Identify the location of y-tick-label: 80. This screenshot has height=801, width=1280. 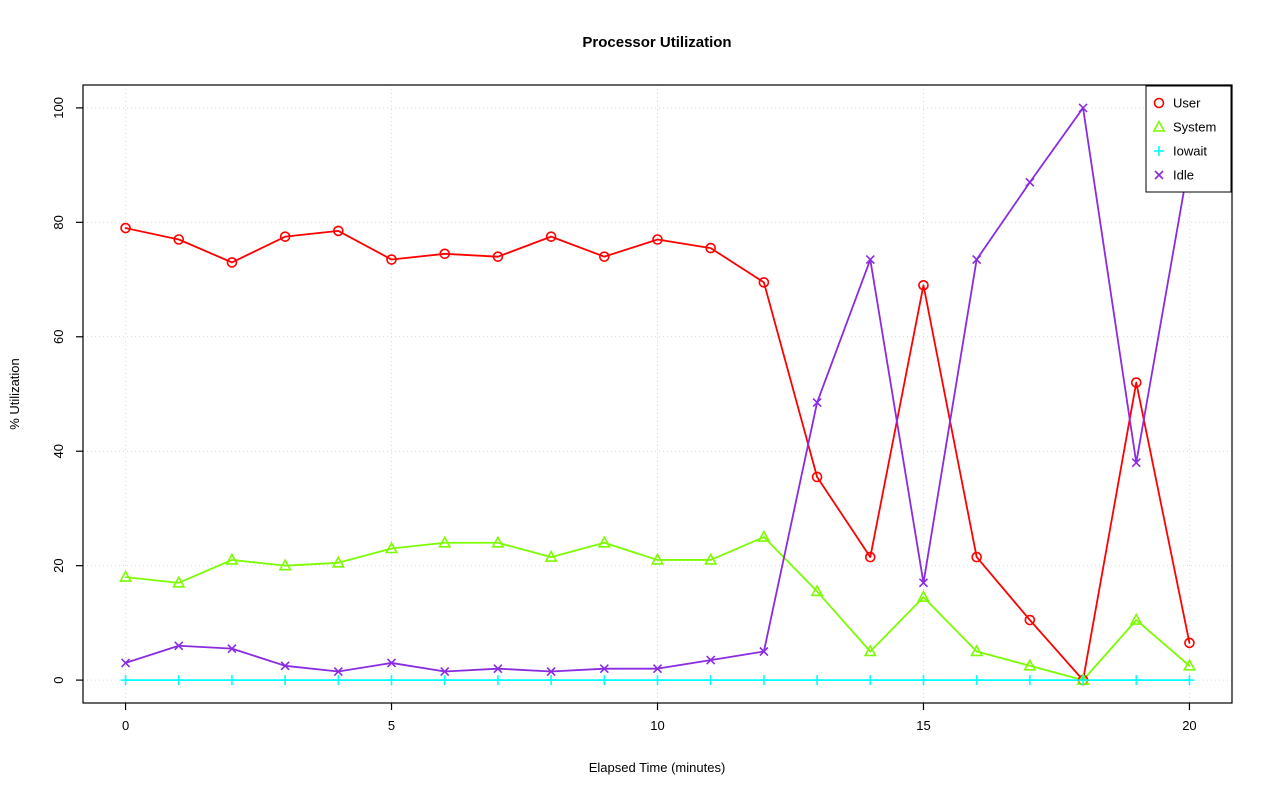
(58, 222).